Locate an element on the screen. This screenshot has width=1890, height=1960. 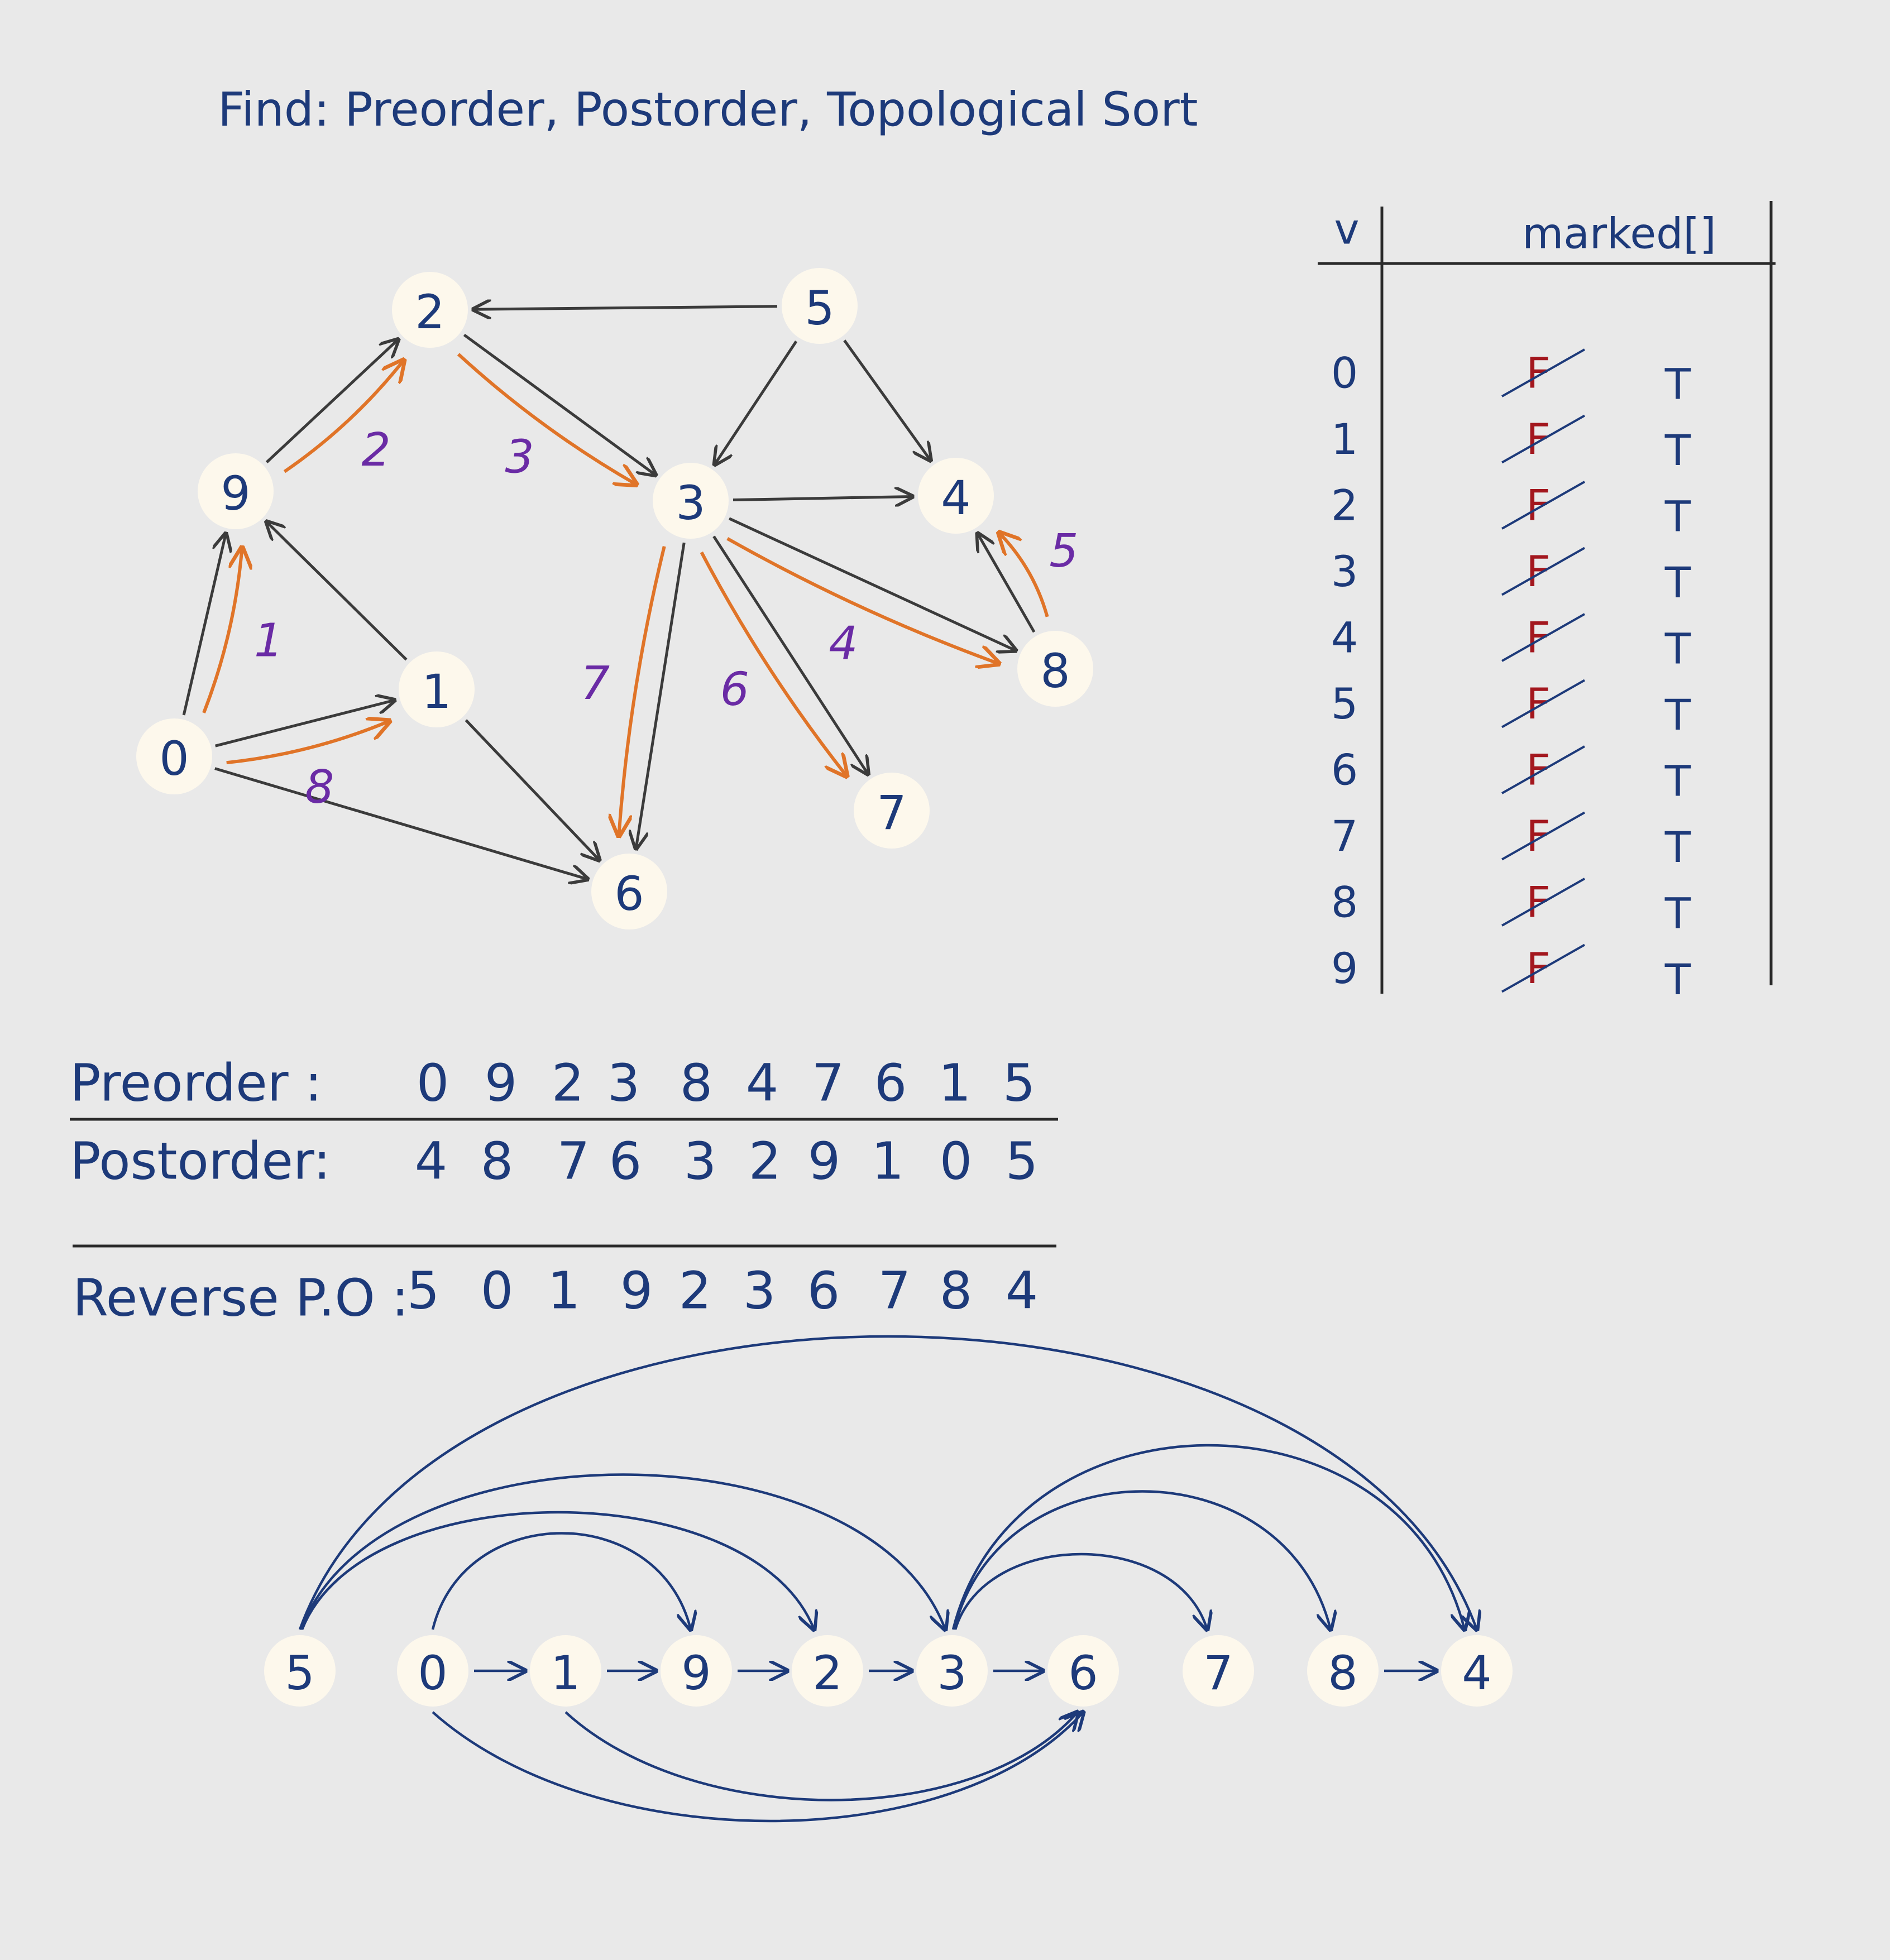
node-label: 3 is located at coordinates (951, 1673).